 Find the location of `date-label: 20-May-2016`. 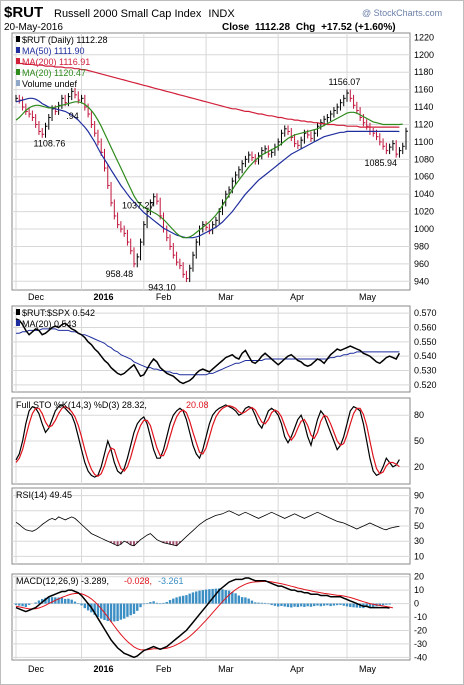

date-label: 20-May-2016 is located at coordinates (33, 27).